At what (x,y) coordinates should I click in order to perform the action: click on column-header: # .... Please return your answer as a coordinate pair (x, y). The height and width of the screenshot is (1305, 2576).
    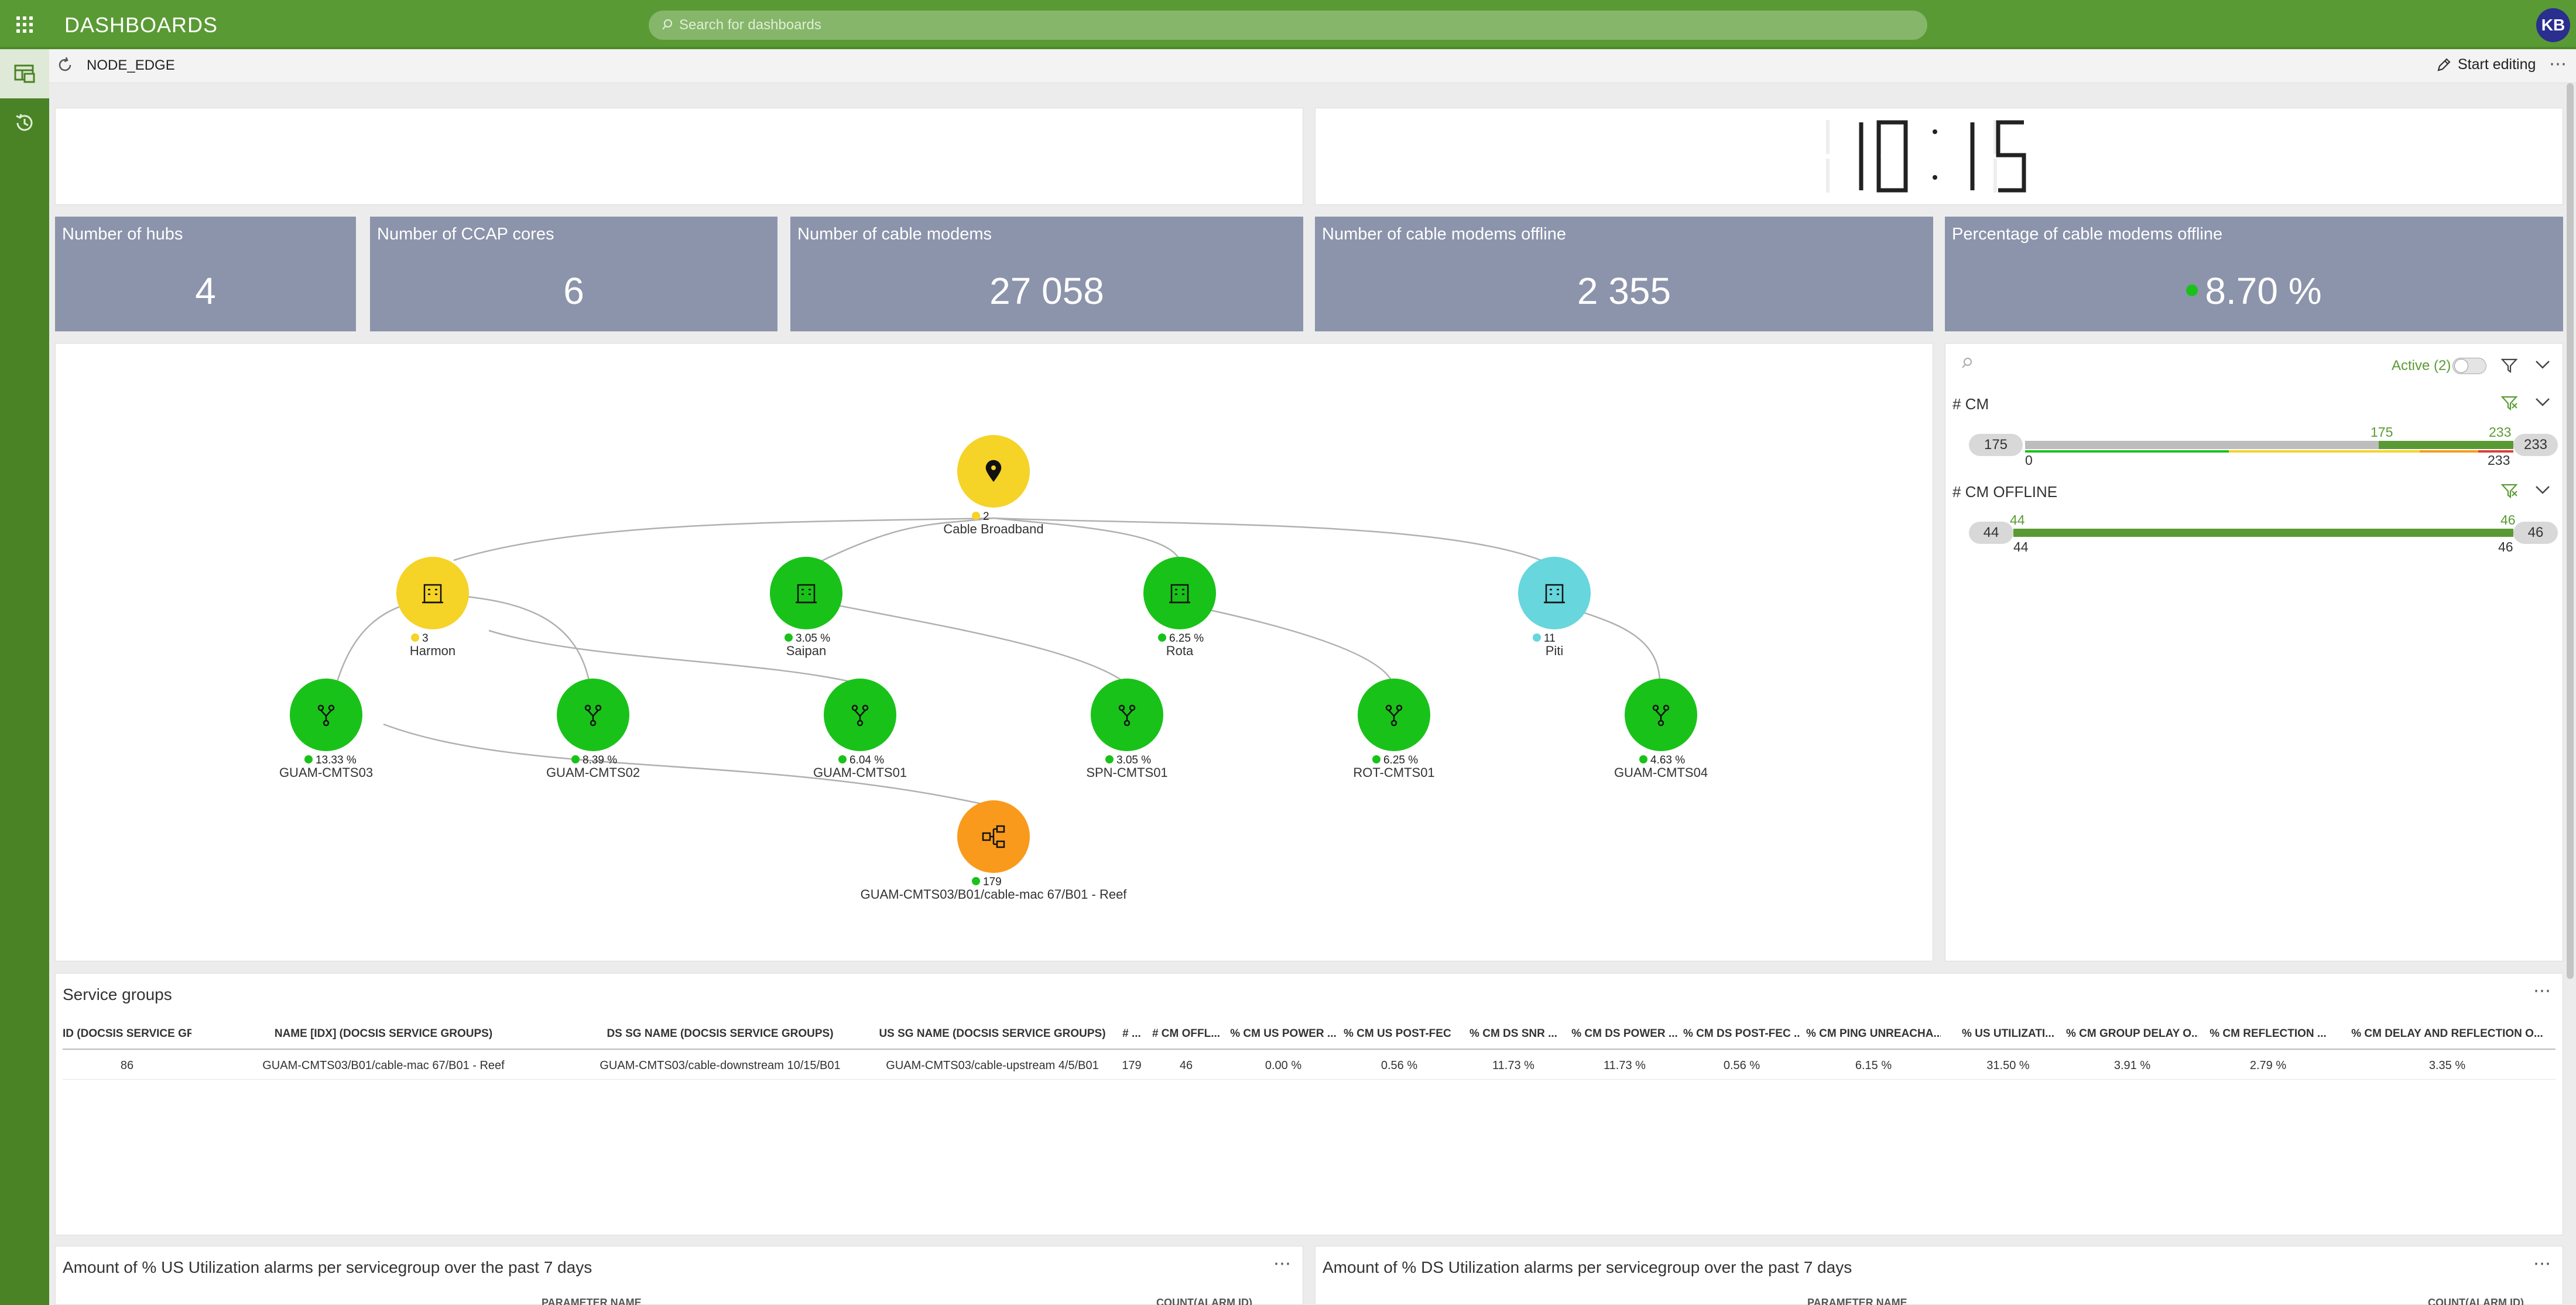
    Looking at the image, I should click on (1131, 1033).